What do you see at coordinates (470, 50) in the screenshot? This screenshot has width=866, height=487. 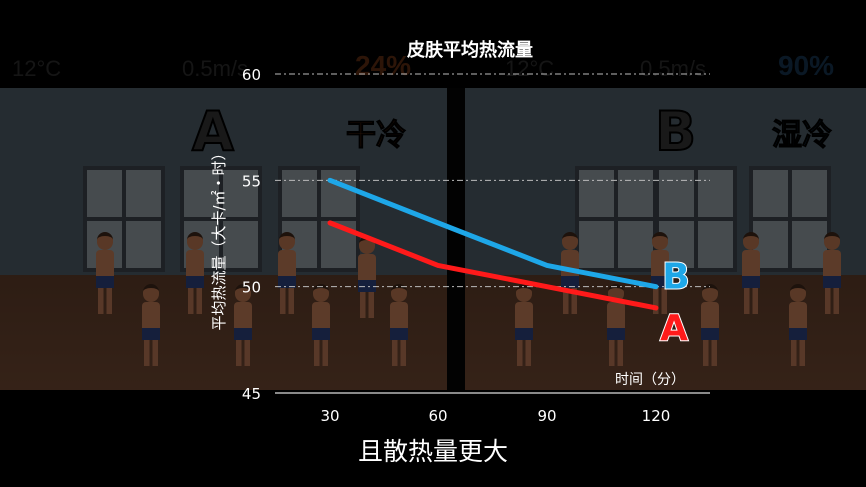 I see `chart-title: 皮肤平均热流量` at bounding box center [470, 50].